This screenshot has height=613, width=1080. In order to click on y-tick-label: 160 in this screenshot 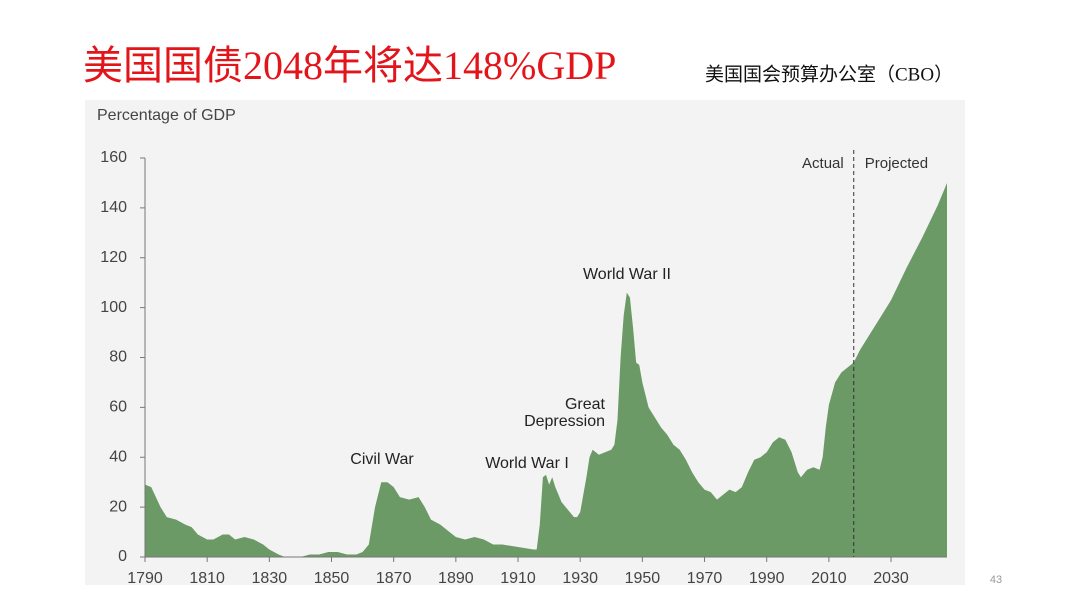, I will do `click(113, 157)`.